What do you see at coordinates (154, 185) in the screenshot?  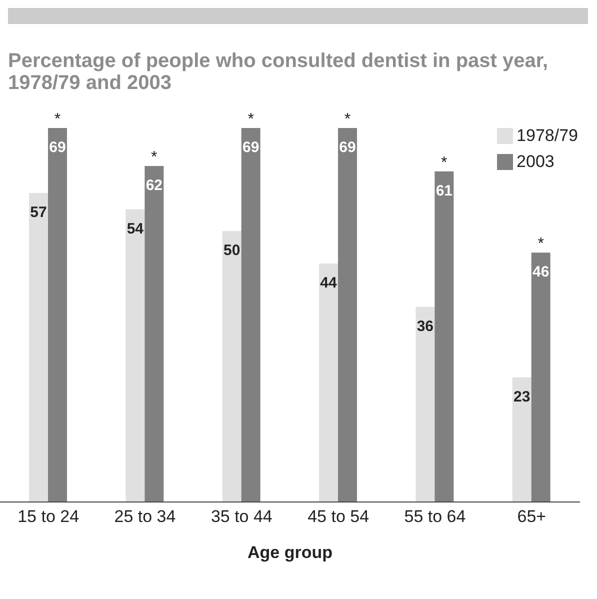 I see `data-label: 62` at bounding box center [154, 185].